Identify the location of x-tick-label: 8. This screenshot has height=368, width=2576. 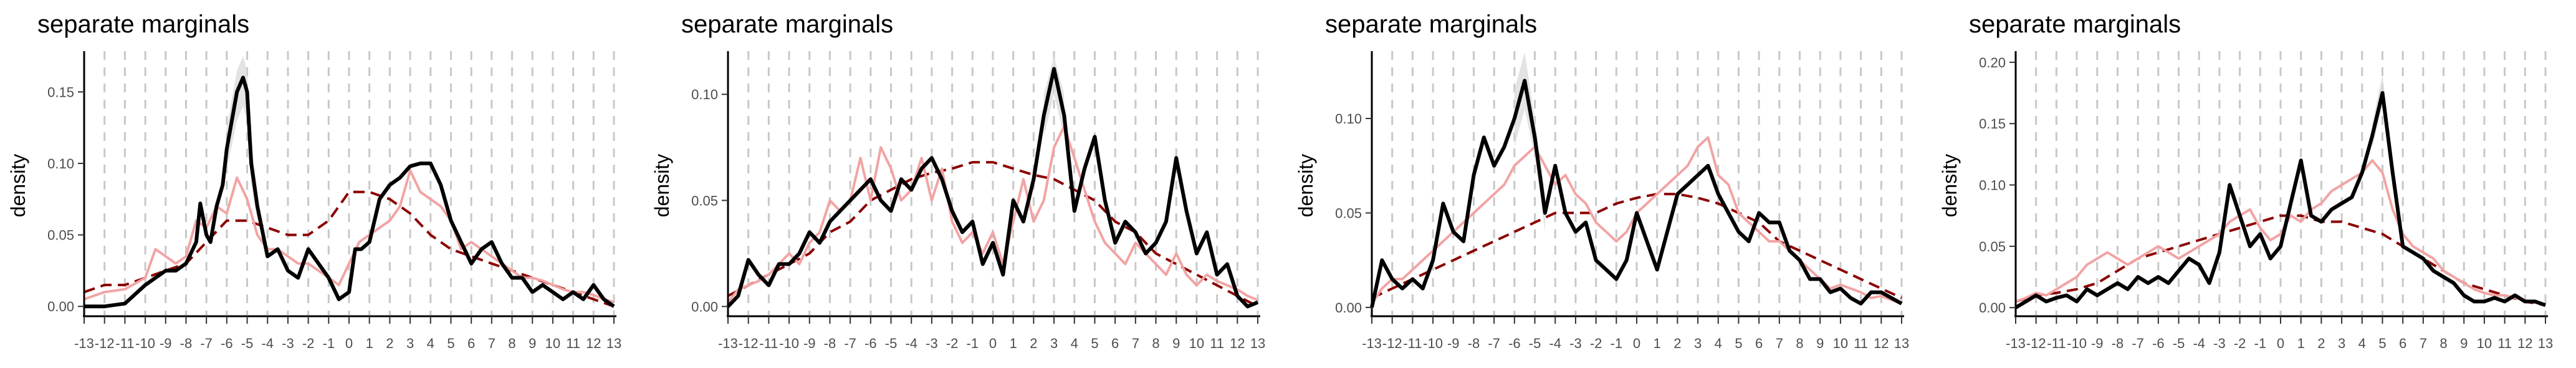
(1156, 343).